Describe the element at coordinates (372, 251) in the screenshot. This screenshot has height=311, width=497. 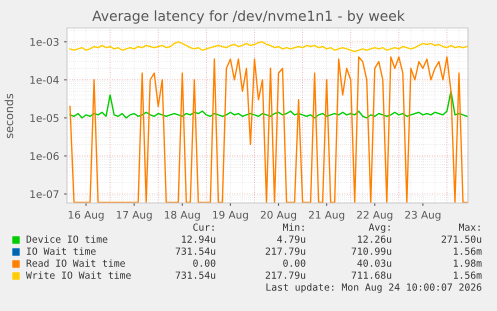
I see `text: 710.99u` at that location.